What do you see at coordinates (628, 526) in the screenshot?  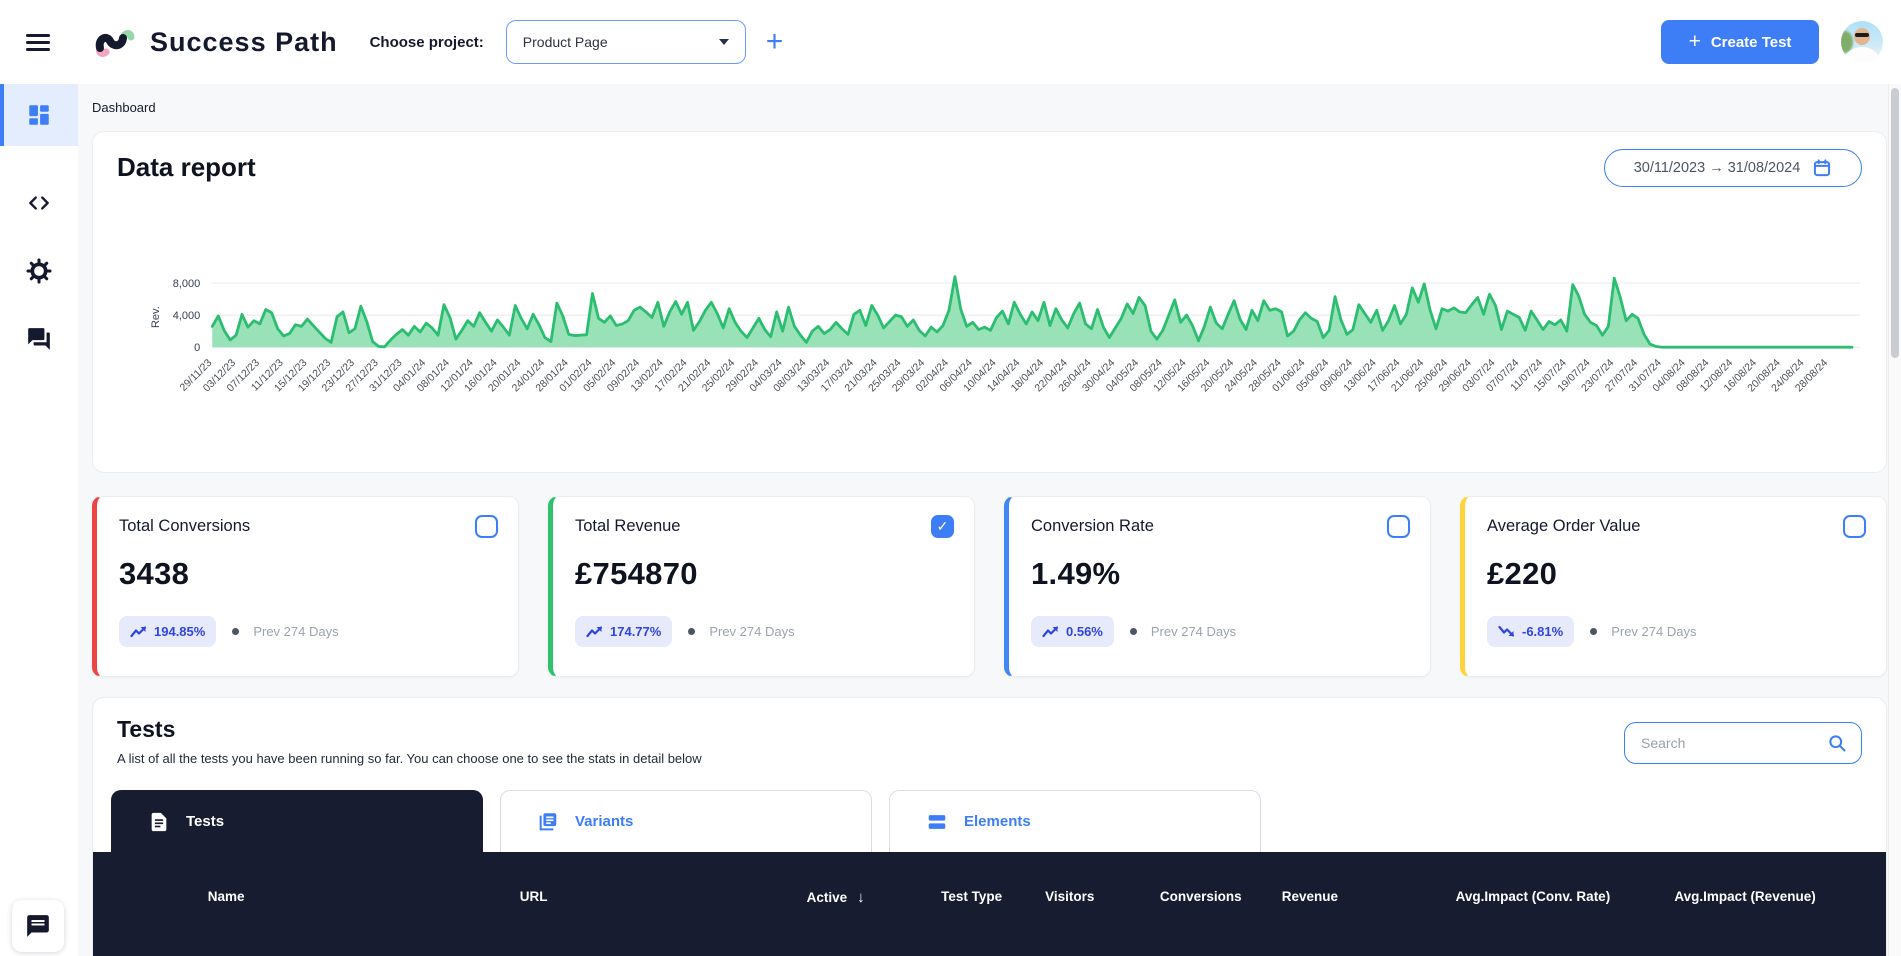 I see `stat-card-title: Total Revenue` at bounding box center [628, 526].